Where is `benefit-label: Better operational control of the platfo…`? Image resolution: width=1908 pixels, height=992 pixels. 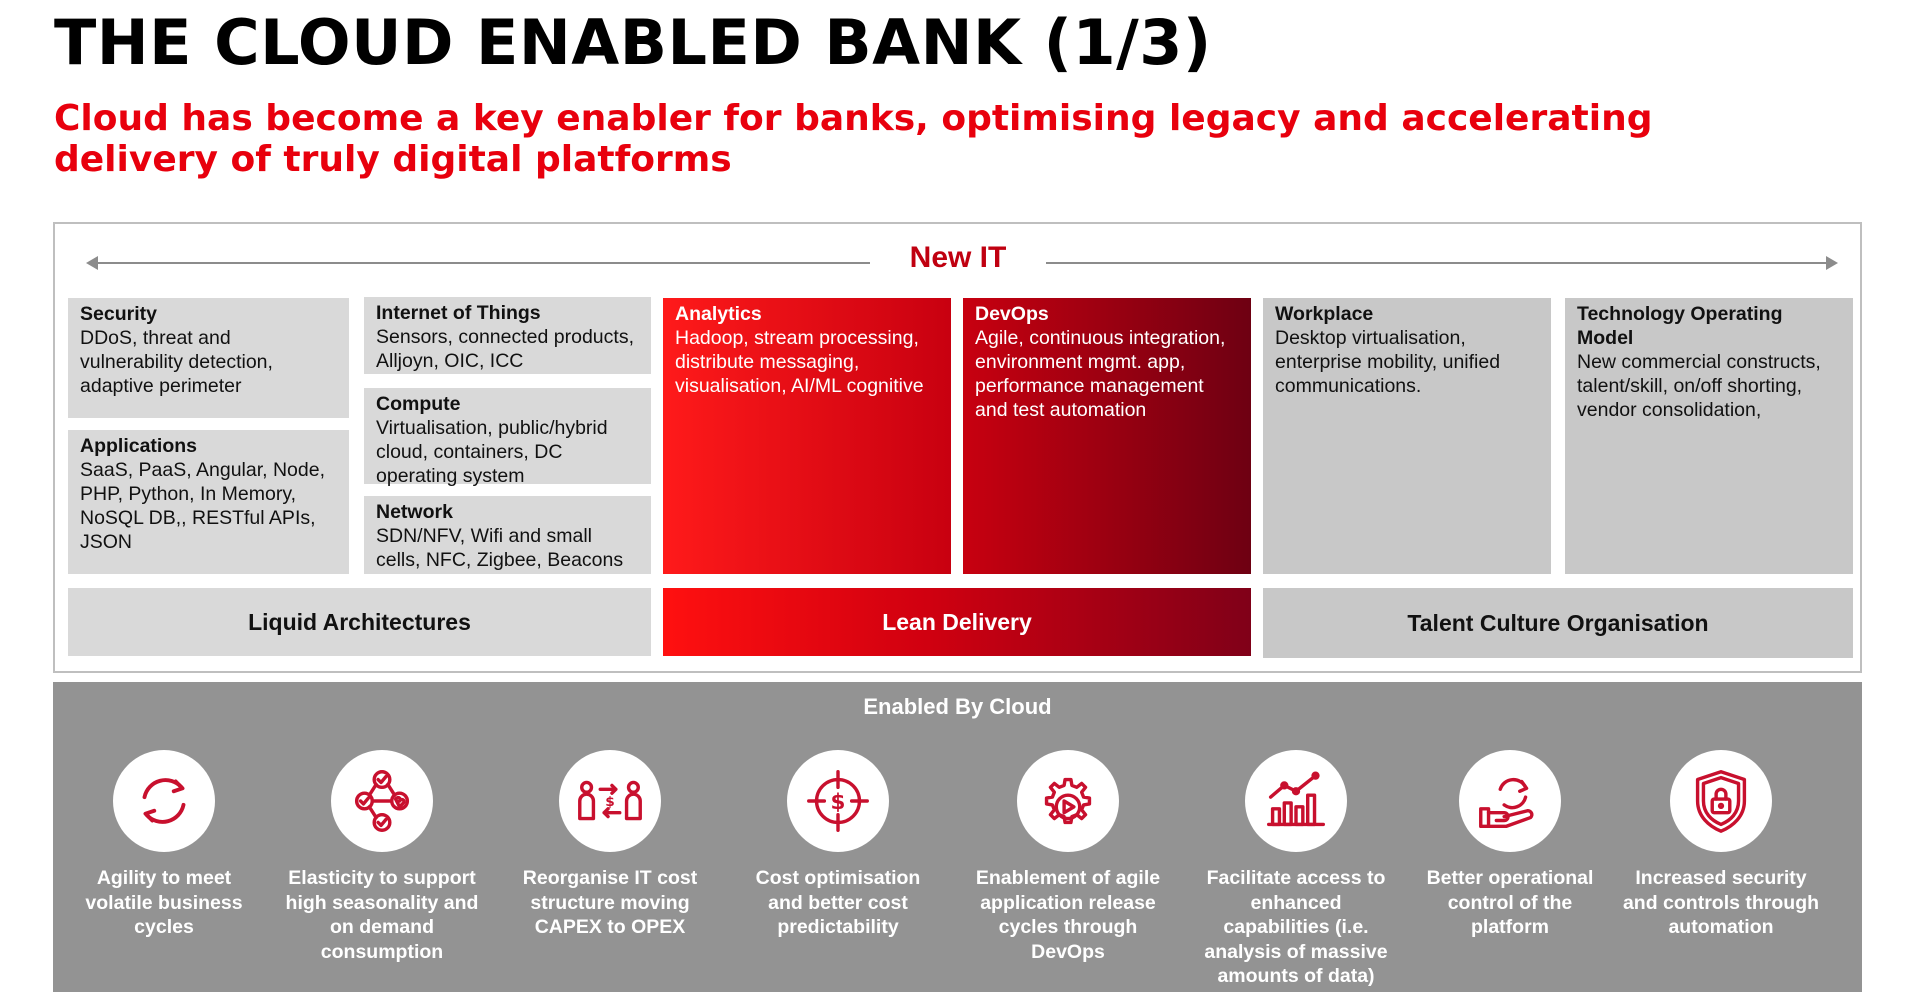
benefit-label: Better operational control of the platfo… is located at coordinates (1510, 902).